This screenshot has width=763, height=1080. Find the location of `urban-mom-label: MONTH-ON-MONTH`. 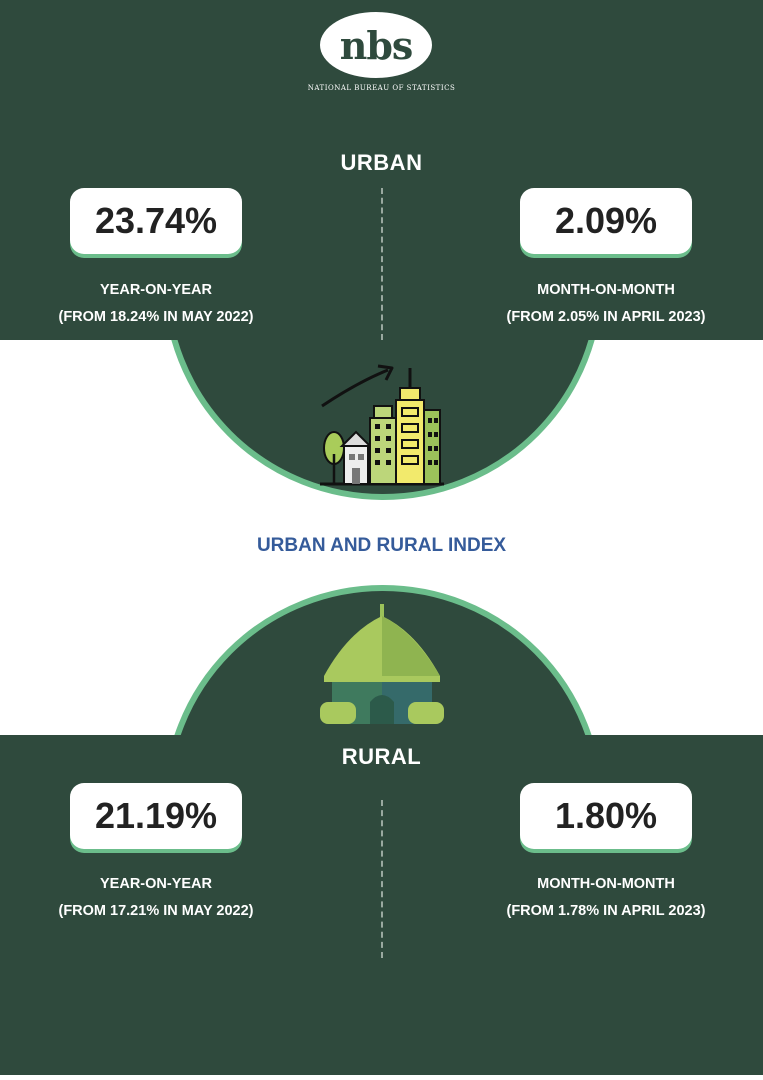

urban-mom-label: MONTH-ON-MONTH is located at coordinates (606, 290).